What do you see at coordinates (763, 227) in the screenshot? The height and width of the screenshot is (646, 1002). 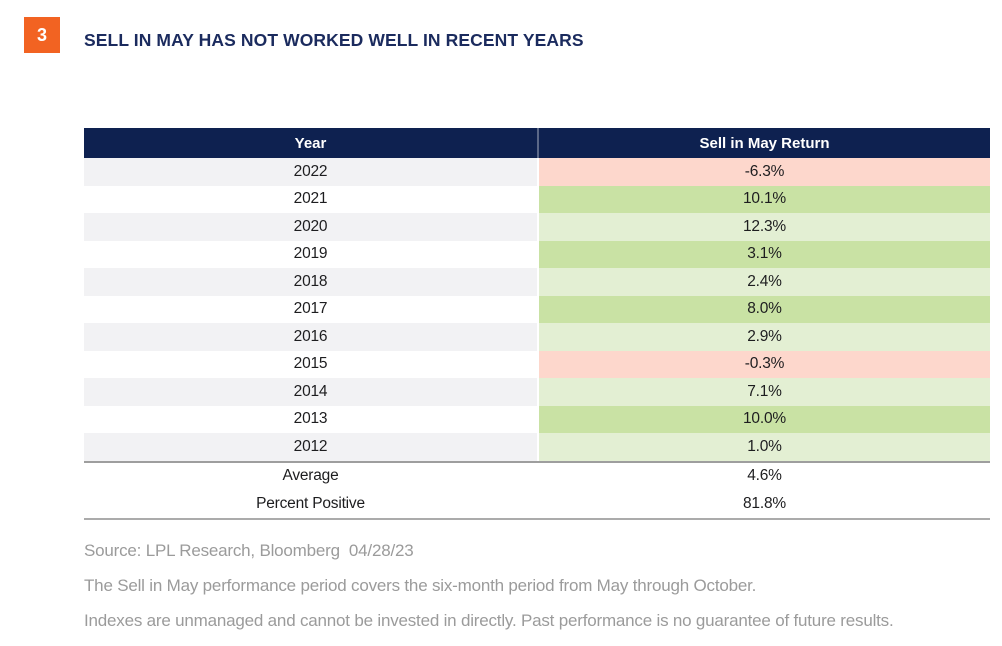 I see `return-cell: 12.3%` at bounding box center [763, 227].